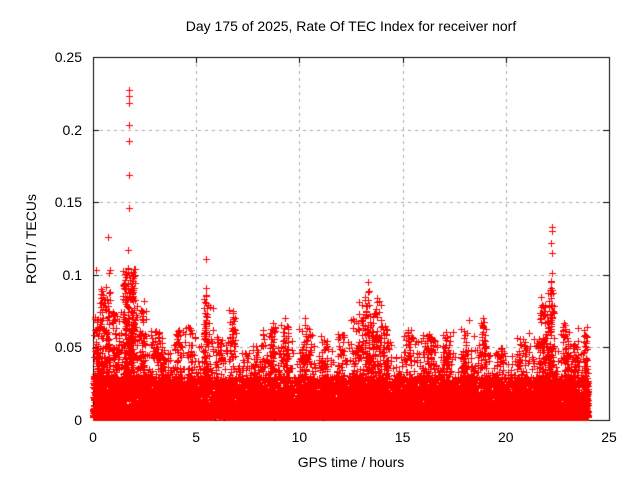  Describe the element at coordinates (506, 437) in the screenshot. I see `x-tick-label: 20` at that location.